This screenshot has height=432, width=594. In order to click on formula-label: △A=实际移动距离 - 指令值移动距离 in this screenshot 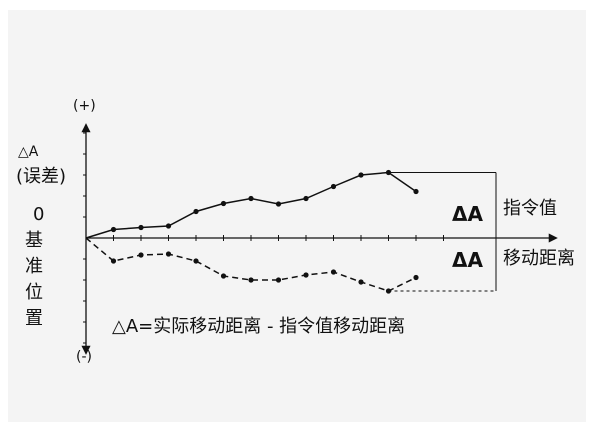, I will do `click(259, 326)`.